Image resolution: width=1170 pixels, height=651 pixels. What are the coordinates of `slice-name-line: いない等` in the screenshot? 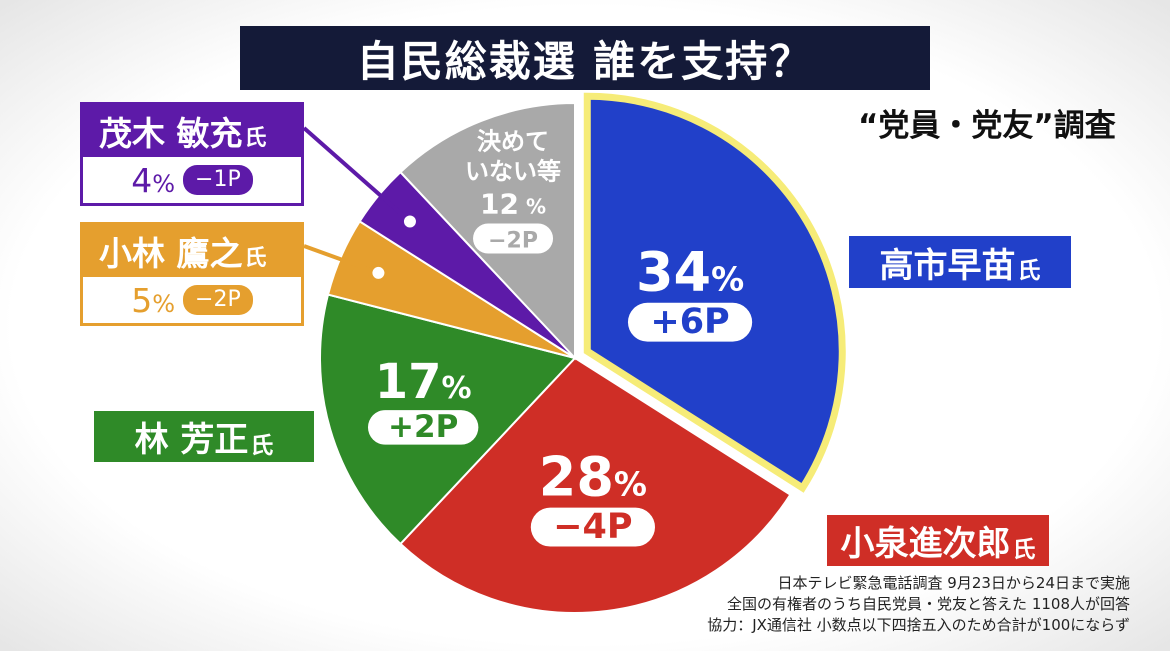 It's located at (513, 172).